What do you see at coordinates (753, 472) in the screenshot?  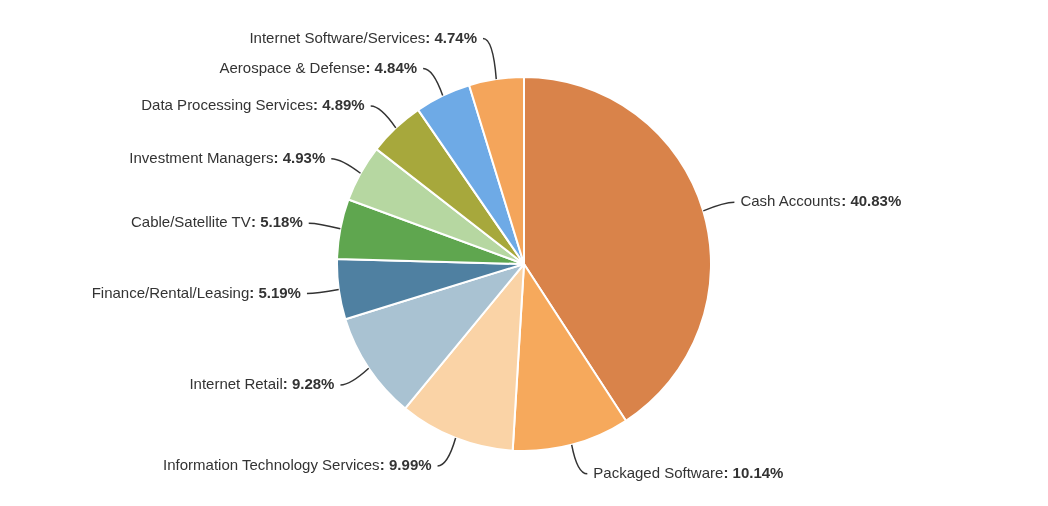 I see `data-label: : 10.14%` at bounding box center [753, 472].